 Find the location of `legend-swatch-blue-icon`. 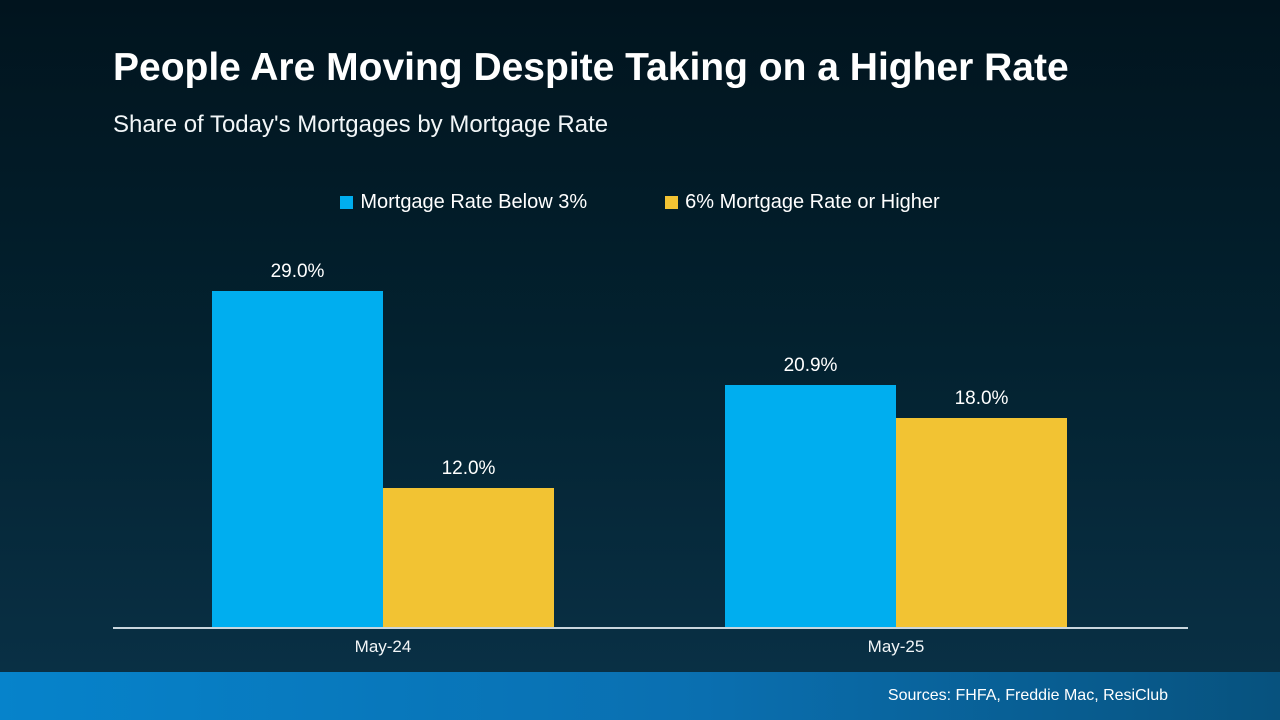

legend-swatch-blue-icon is located at coordinates (347, 202).